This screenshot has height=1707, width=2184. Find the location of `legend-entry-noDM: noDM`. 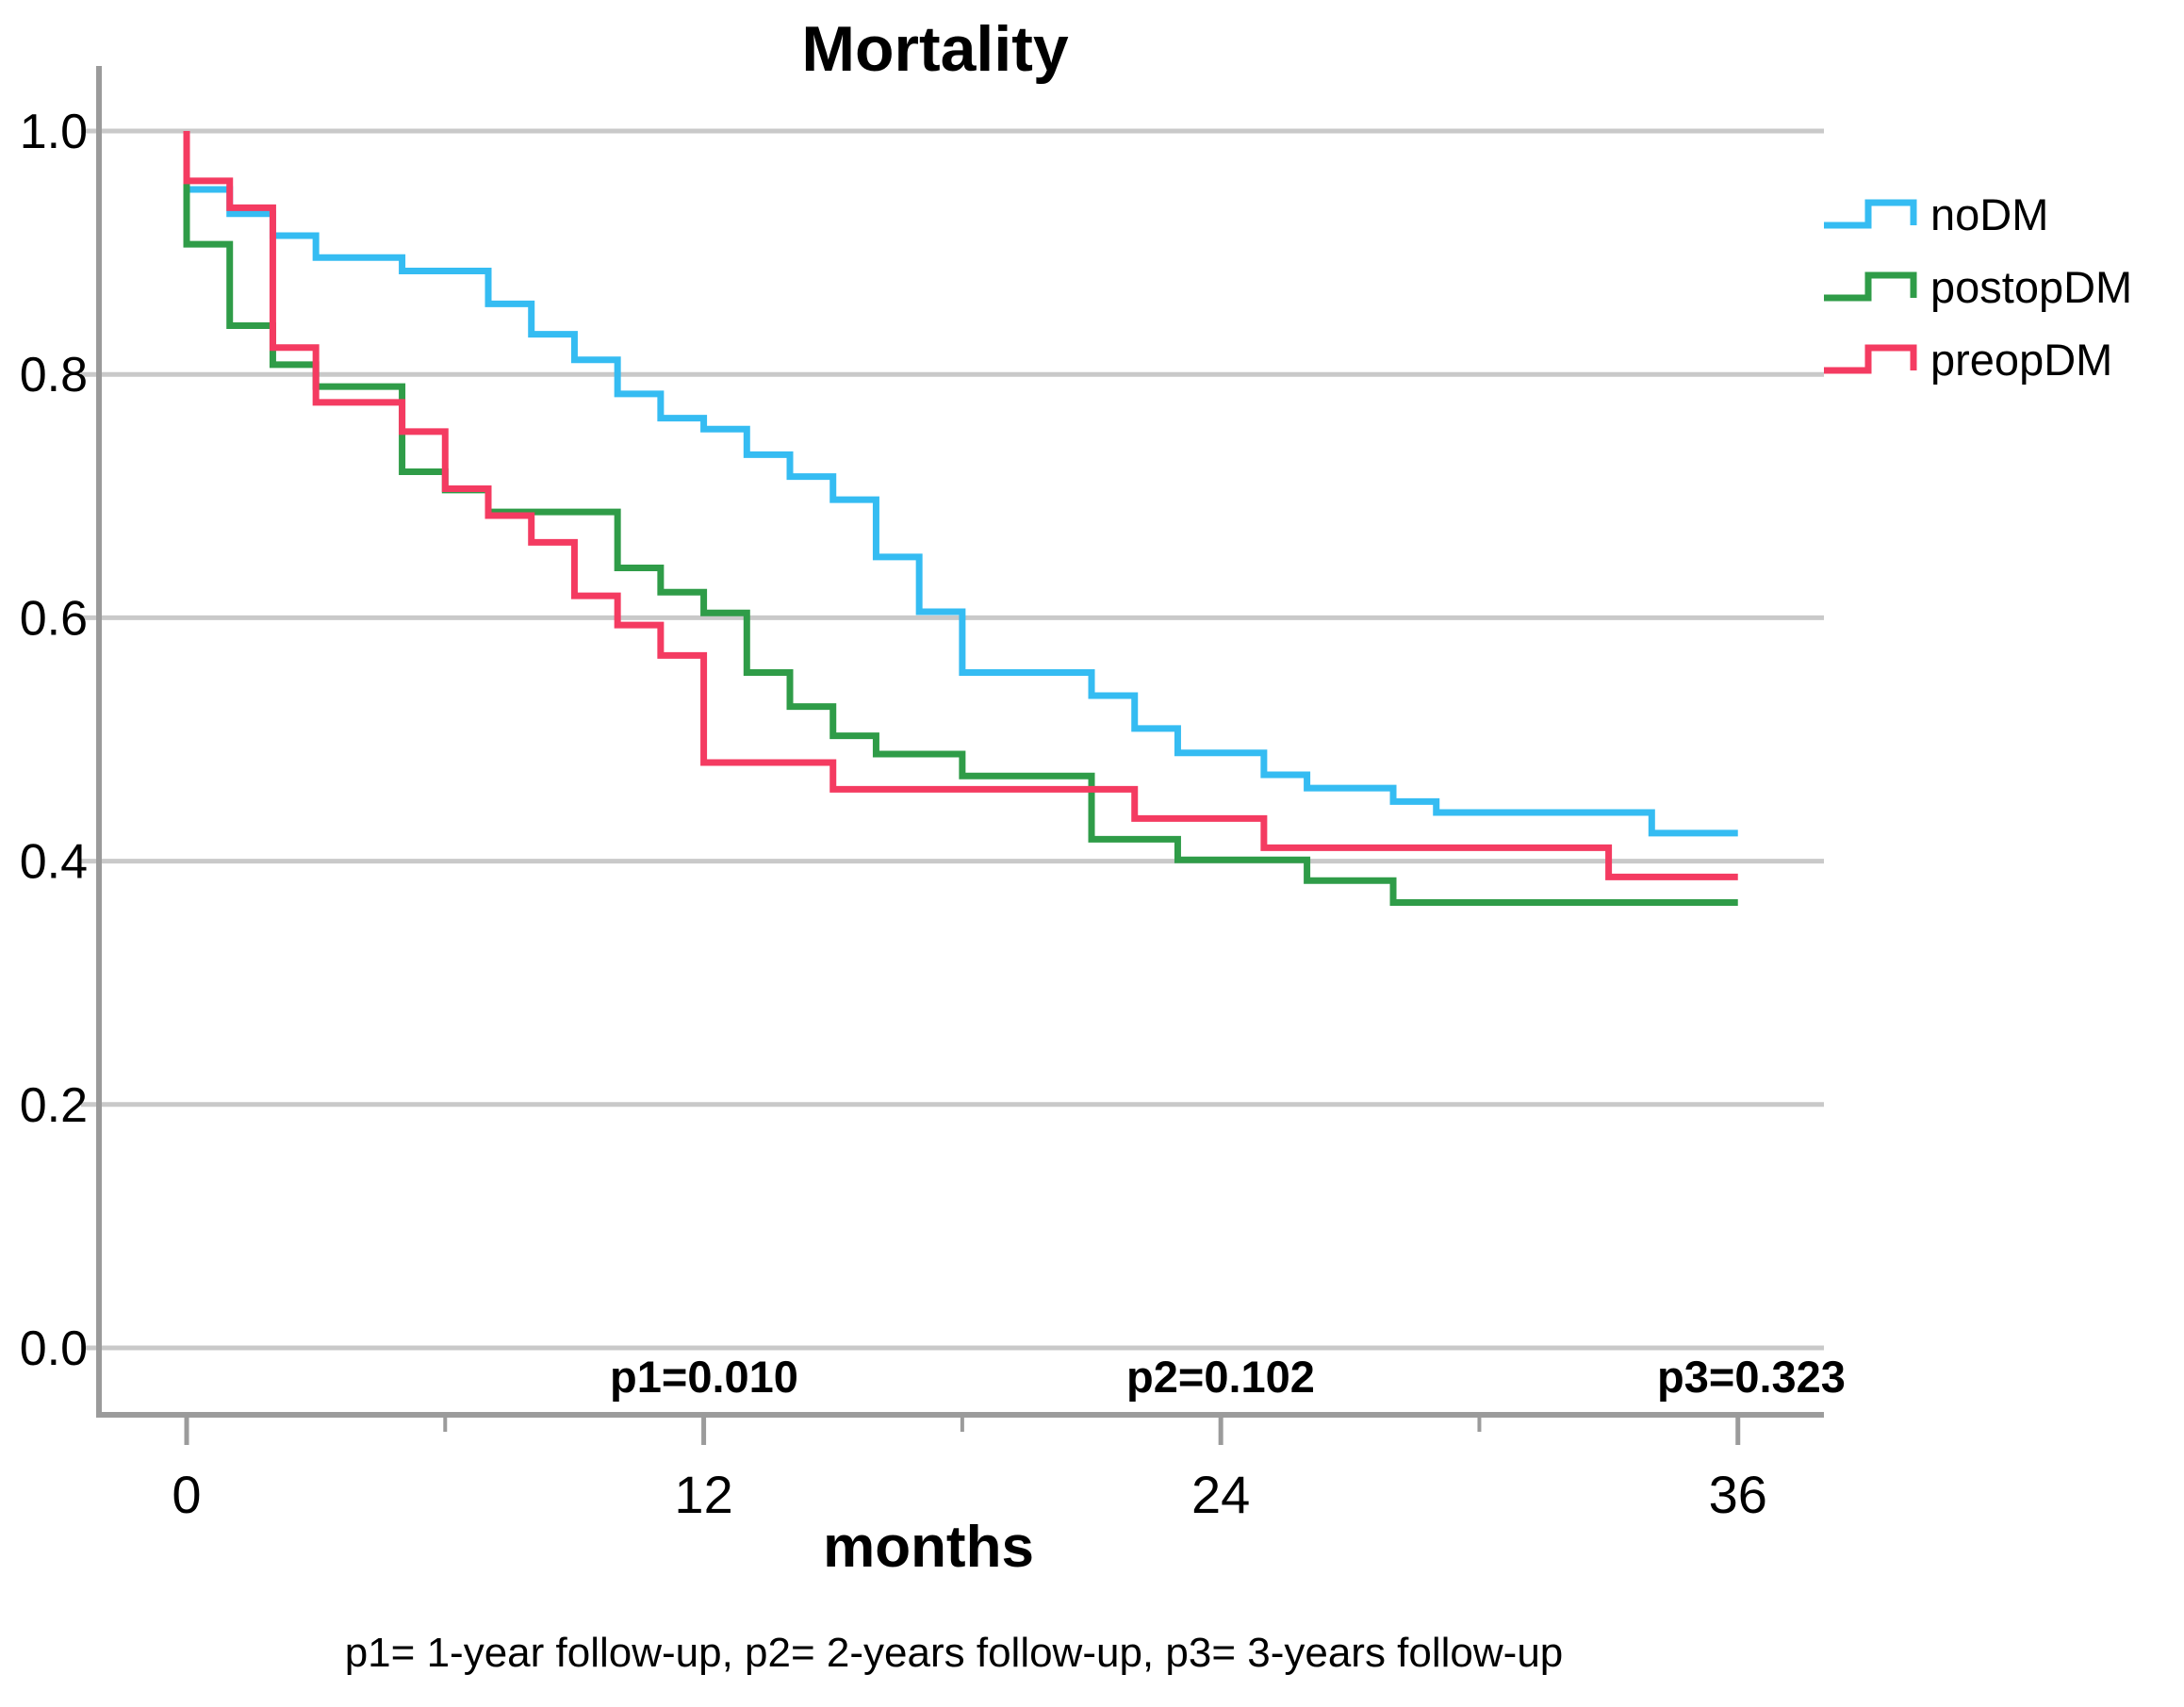

legend-entry-noDM: noDM is located at coordinates (1936, 214).